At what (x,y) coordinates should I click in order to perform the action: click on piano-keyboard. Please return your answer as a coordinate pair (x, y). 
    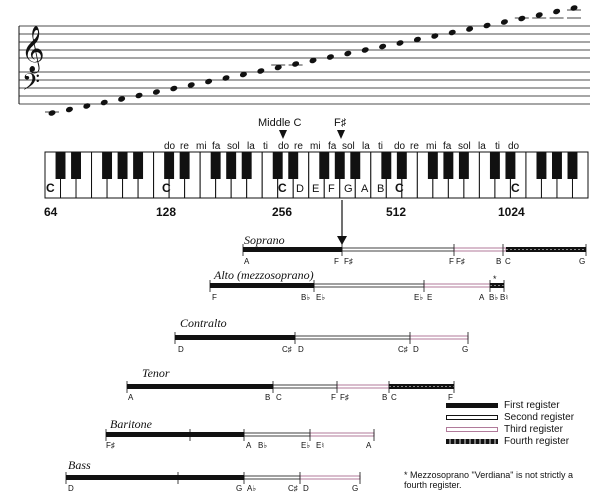
    Looking at the image, I should click on (316, 175).